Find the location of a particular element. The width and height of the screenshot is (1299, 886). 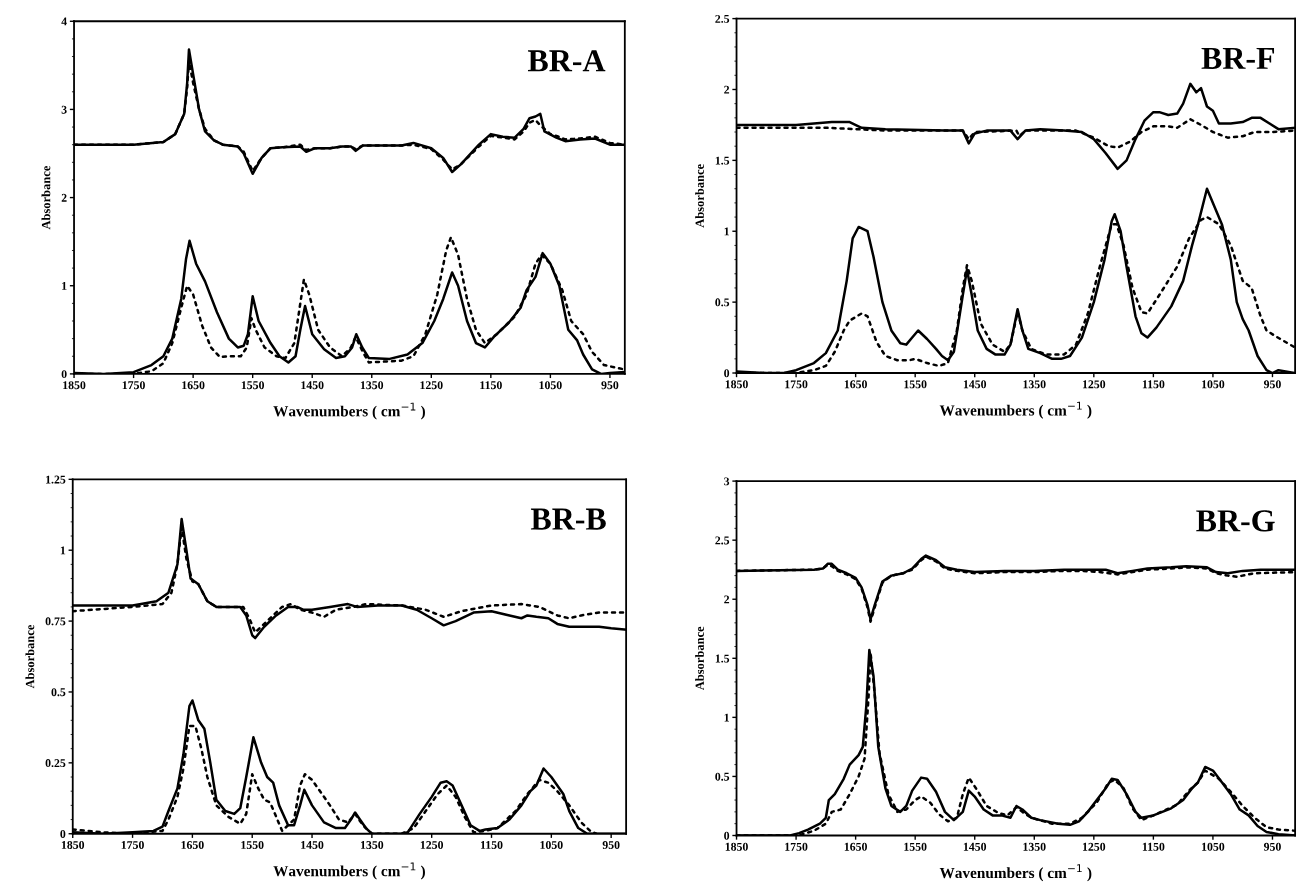

text: BR-G is located at coordinates (1235, 521).